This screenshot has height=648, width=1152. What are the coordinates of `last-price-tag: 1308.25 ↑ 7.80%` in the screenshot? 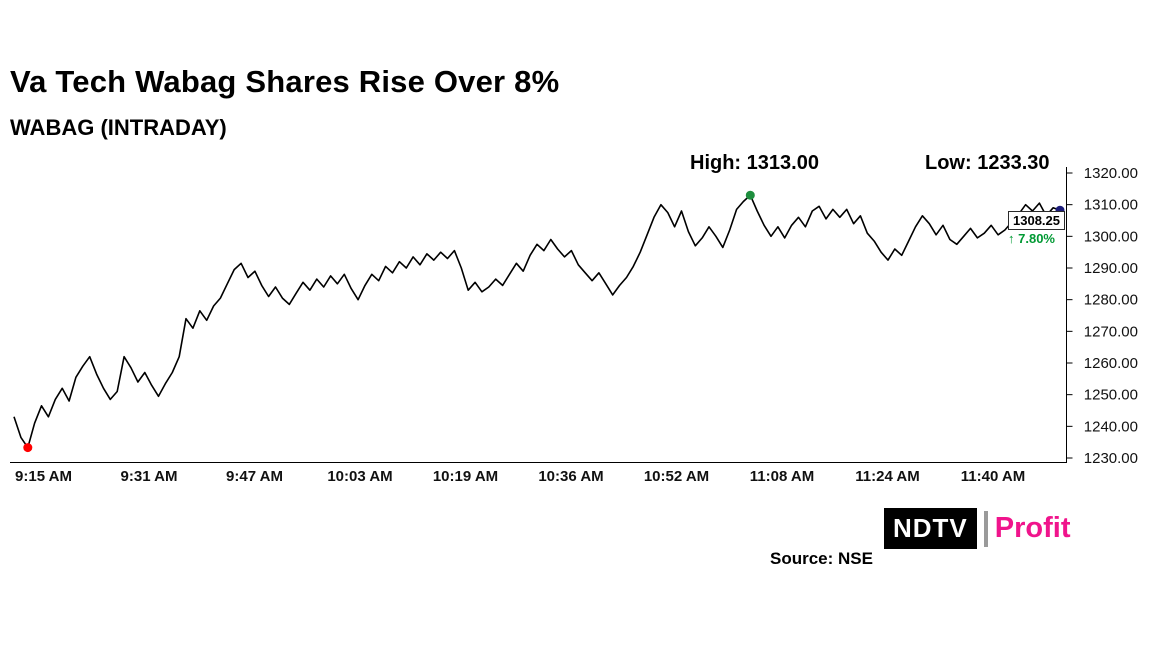 It's located at (1038, 228).